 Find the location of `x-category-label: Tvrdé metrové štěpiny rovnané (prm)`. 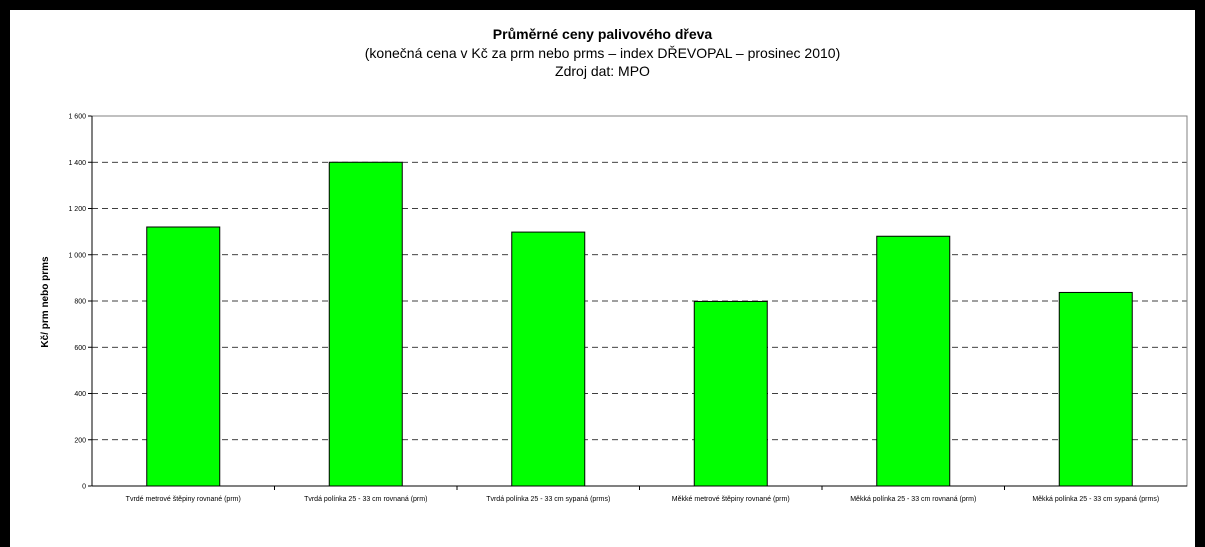

x-category-label: Tvrdé metrové štěpiny rovnané (prm) is located at coordinates (183, 499).